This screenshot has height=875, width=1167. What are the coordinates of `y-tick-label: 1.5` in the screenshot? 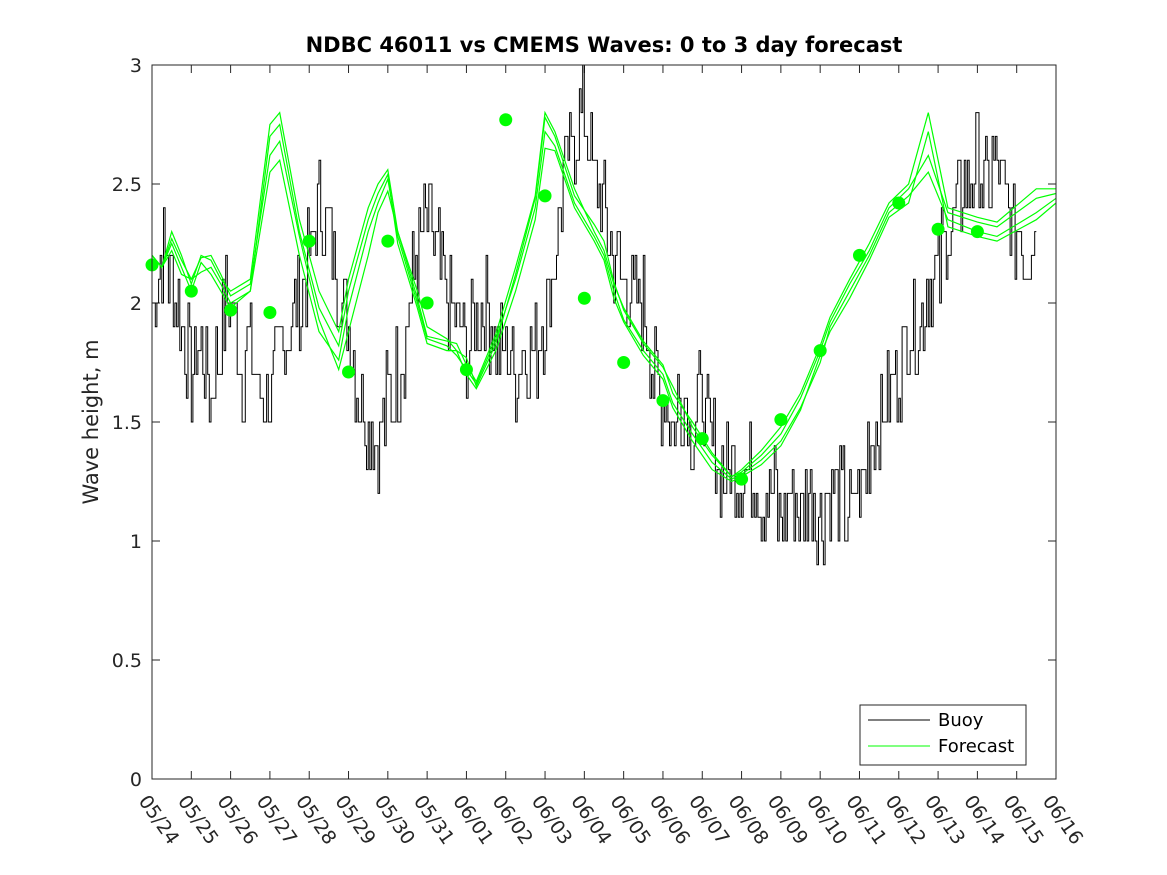 It's located at (127, 423).